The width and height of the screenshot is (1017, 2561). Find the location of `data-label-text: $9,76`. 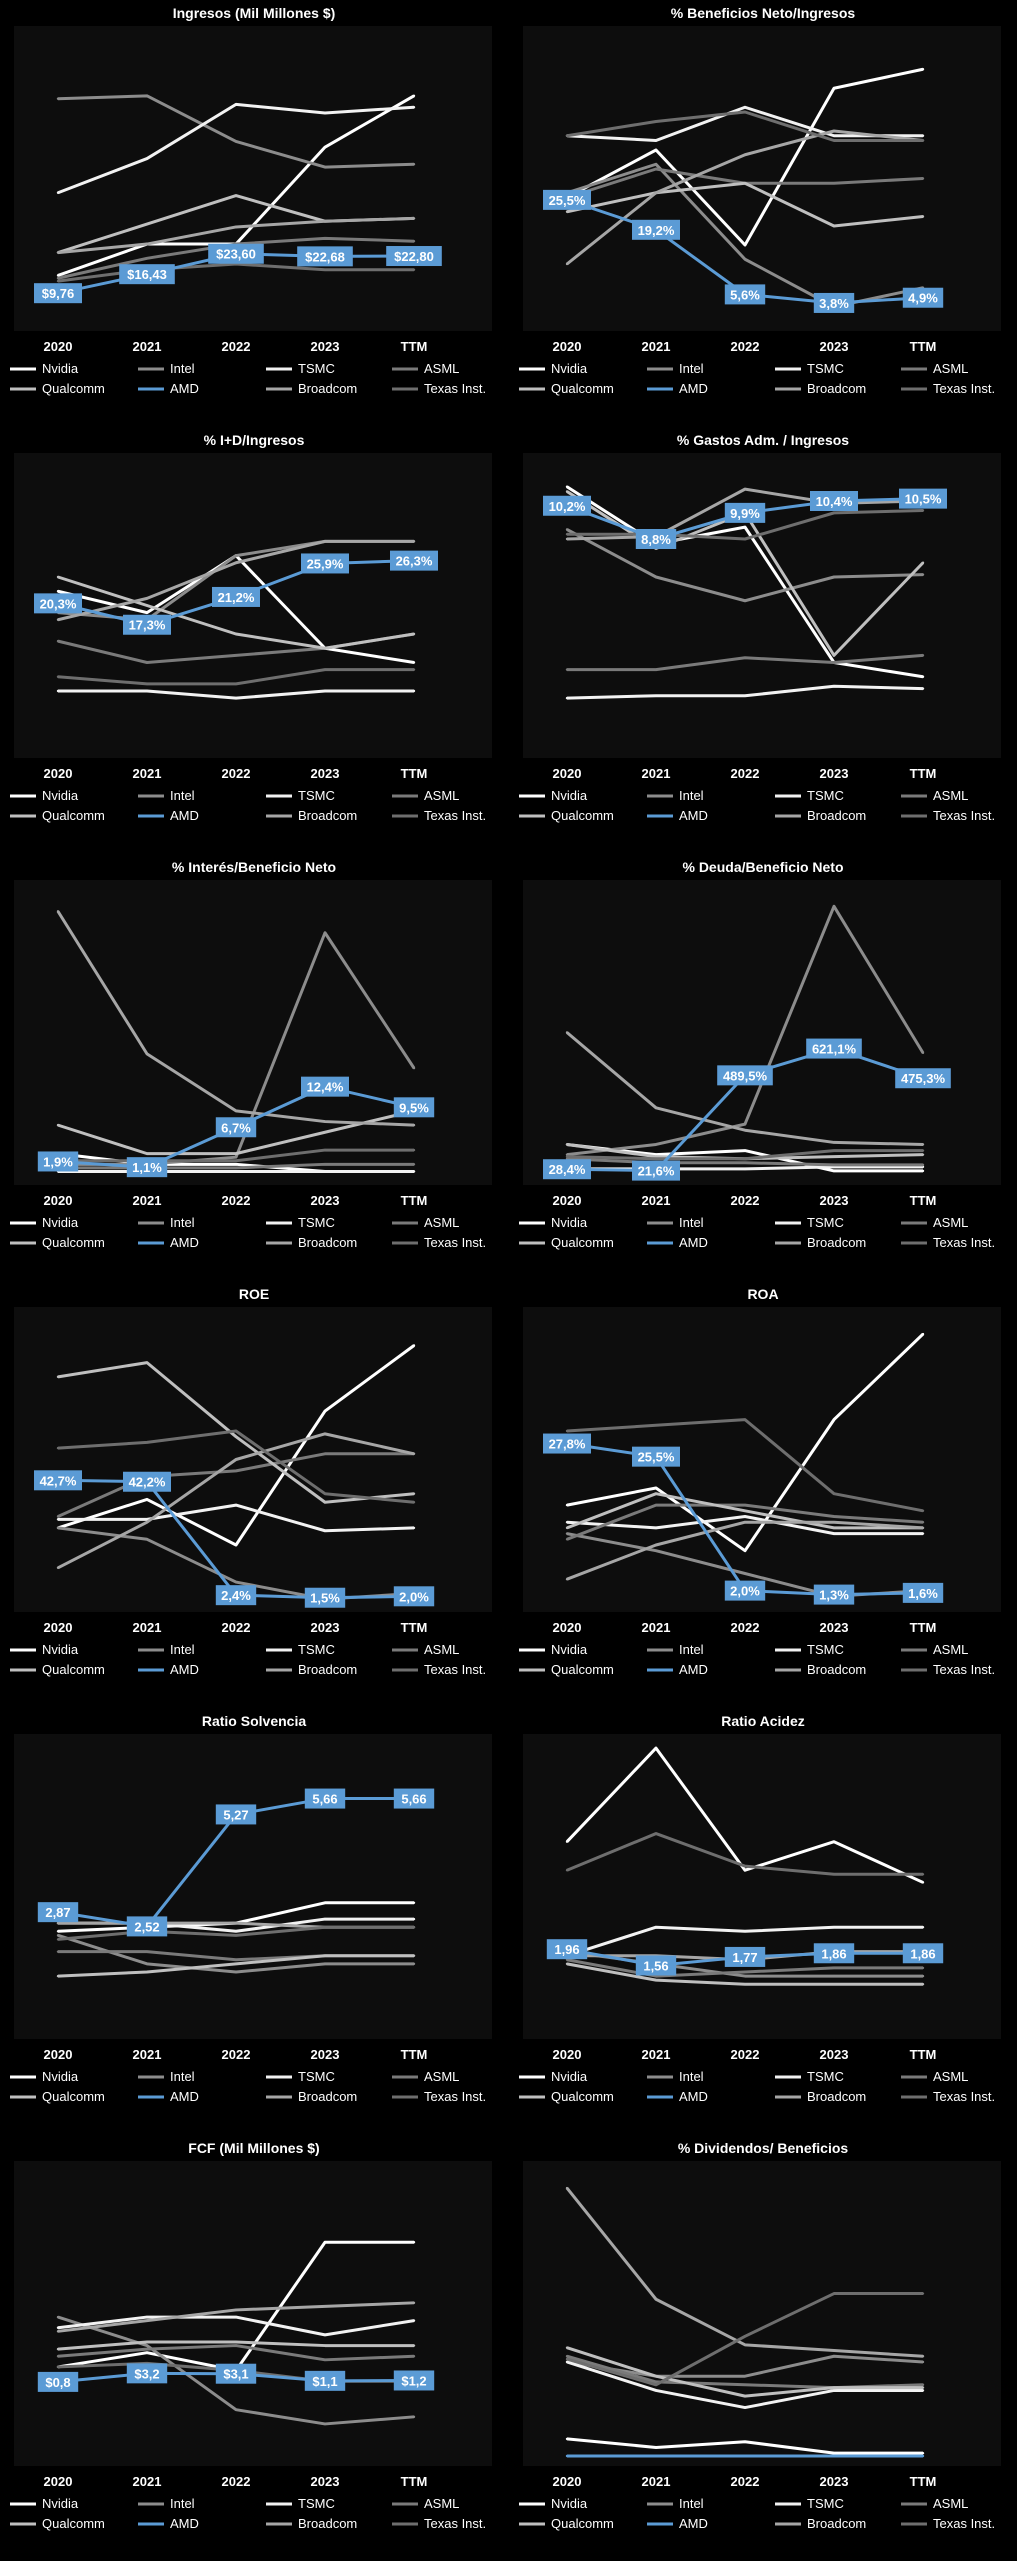

data-label-text: $9,76 is located at coordinates (58, 293).